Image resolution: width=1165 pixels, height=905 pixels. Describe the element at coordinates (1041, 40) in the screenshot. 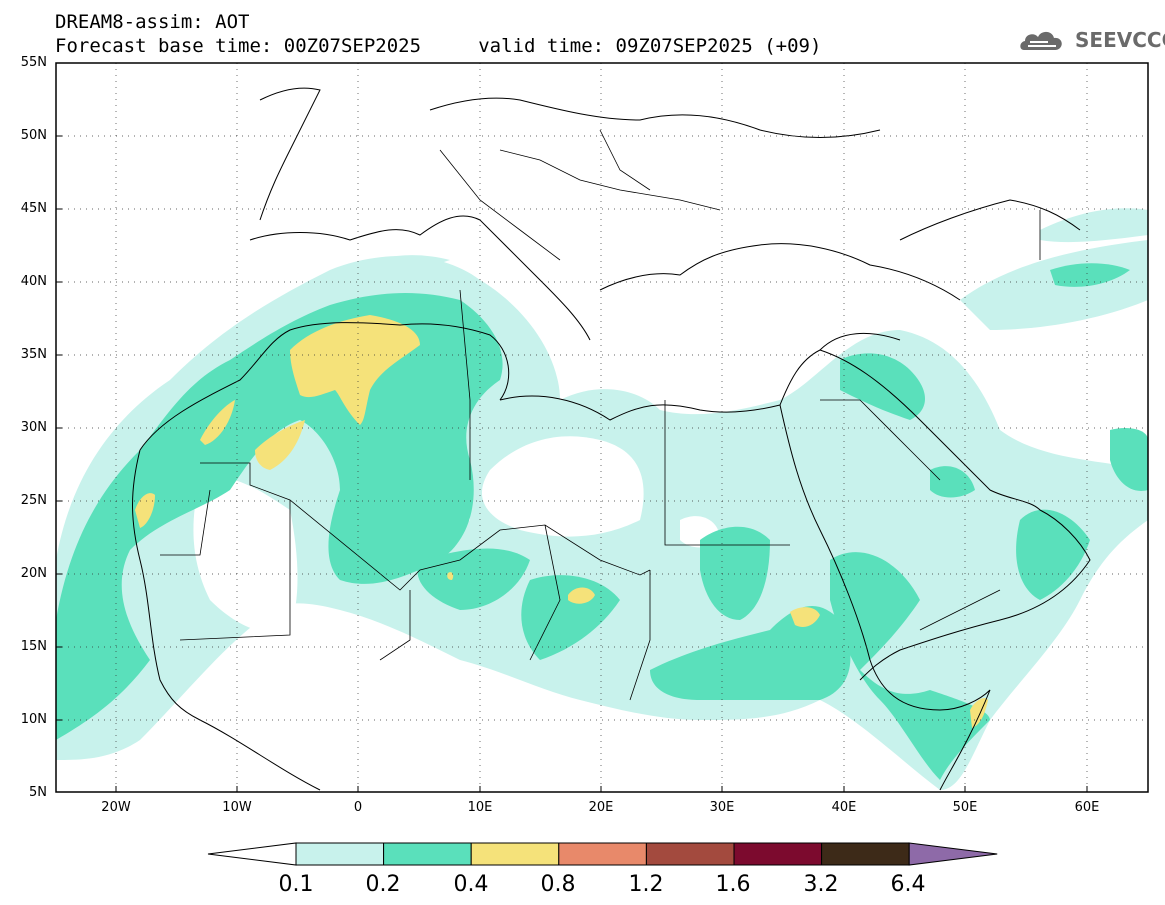

I see `cloud-logo-icon` at that location.